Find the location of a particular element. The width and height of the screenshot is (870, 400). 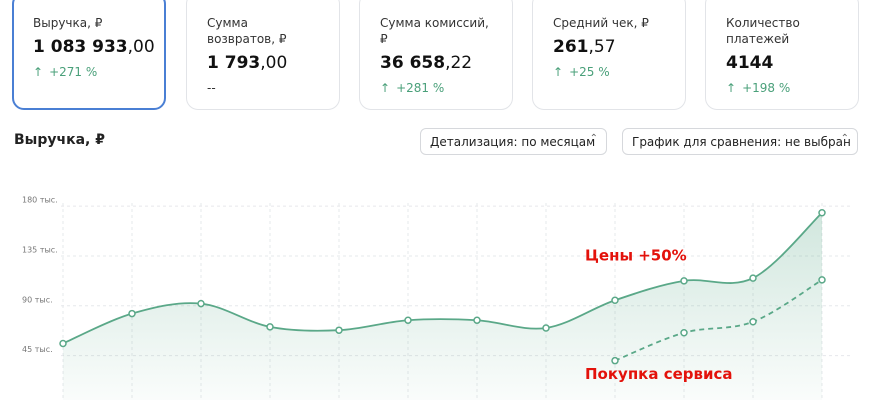

card-value: 1 793,00 is located at coordinates (273, 63).